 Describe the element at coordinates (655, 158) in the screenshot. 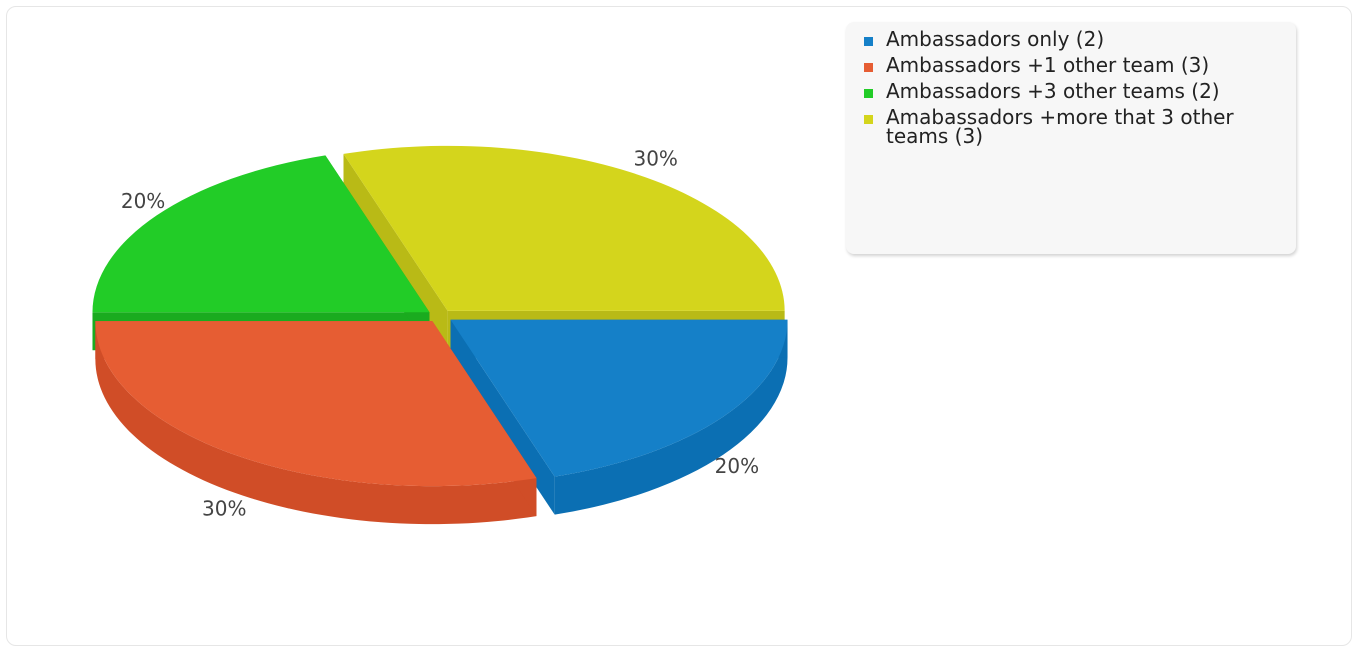

I see `pie-percent-label-3: 30%` at that location.